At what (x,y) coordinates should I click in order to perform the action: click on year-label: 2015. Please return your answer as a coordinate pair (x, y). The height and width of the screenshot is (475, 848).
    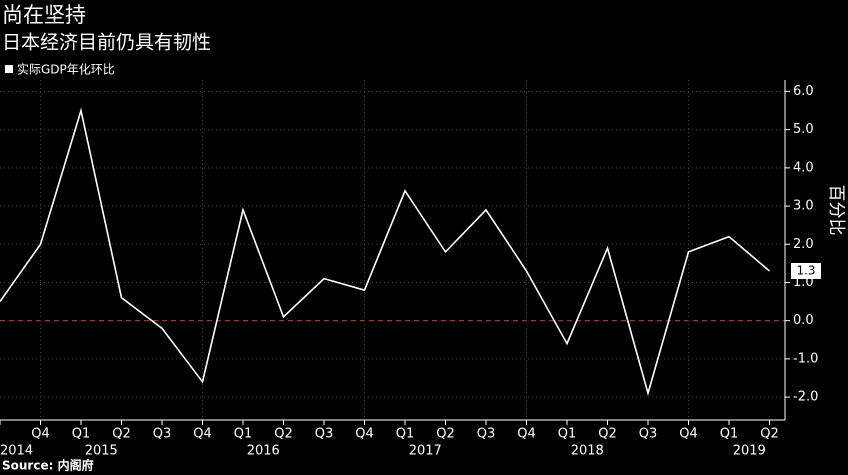
    Looking at the image, I should click on (101, 451).